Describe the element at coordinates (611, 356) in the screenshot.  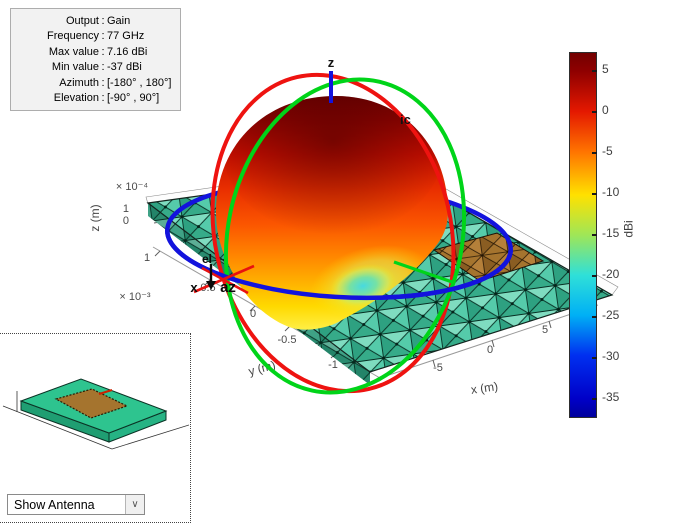
I see `colorbar-tick-label: -30` at that location.